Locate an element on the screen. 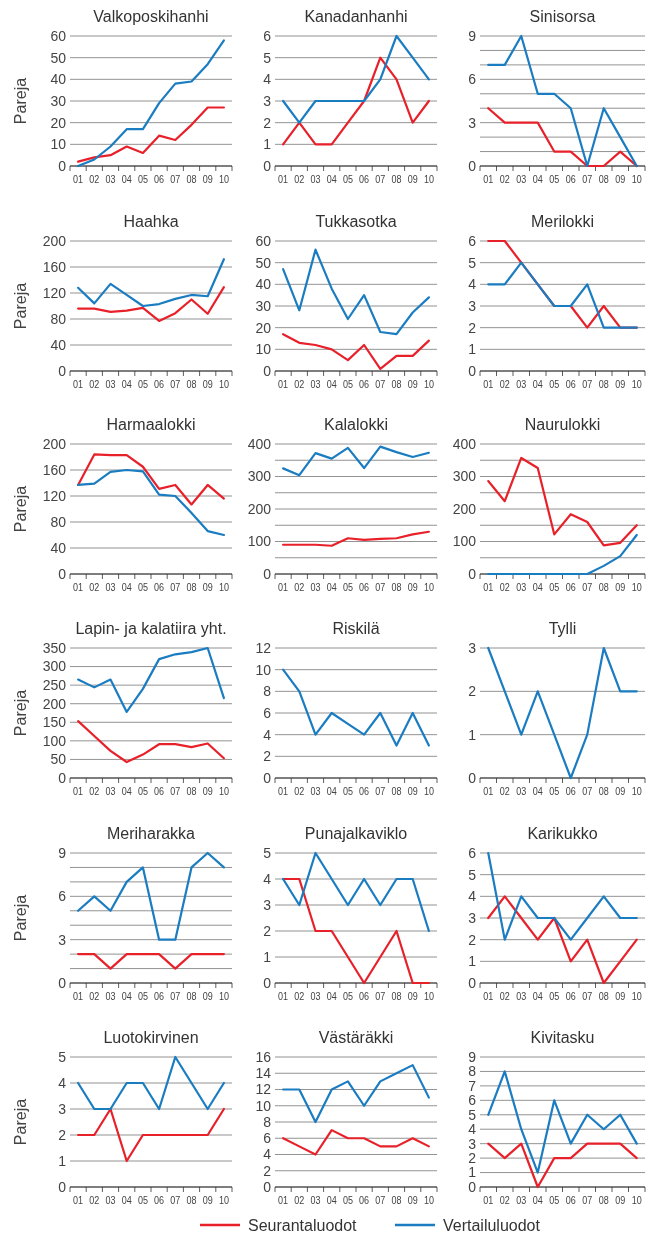  y-tick-label: 10 is located at coordinates (263, 1105).